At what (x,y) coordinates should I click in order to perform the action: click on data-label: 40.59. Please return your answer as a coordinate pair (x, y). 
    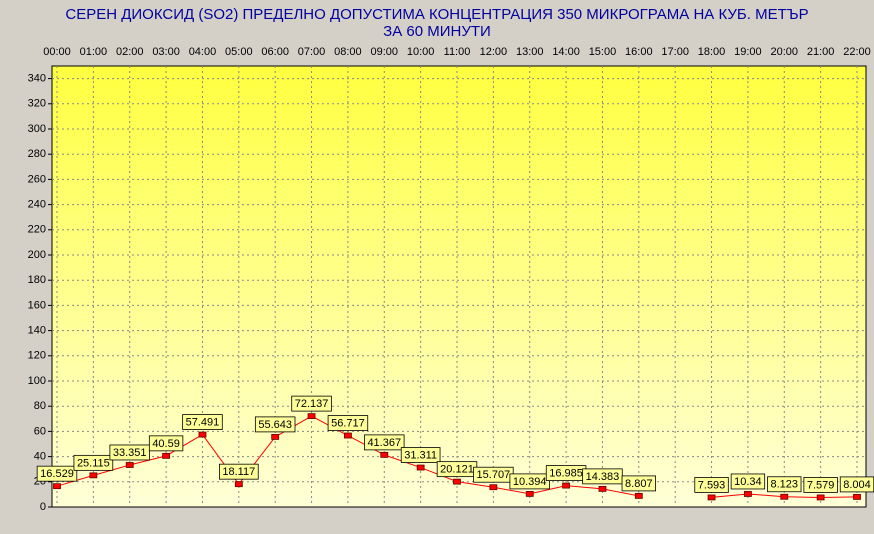
    Looking at the image, I should click on (166, 443).